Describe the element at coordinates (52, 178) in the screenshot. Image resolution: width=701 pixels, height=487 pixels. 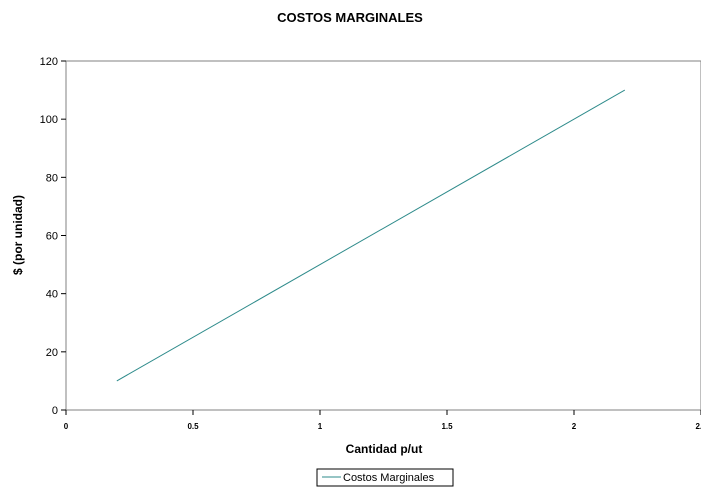
I see `y-tick-label: 80` at that location.